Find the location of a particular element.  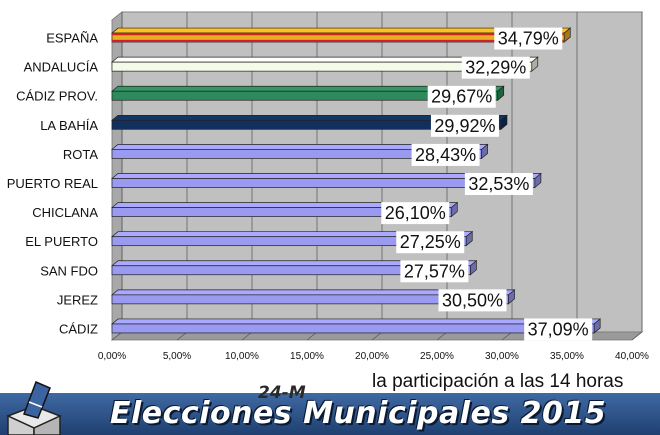

svg-text: 34,79% is located at coordinates (528, 39).